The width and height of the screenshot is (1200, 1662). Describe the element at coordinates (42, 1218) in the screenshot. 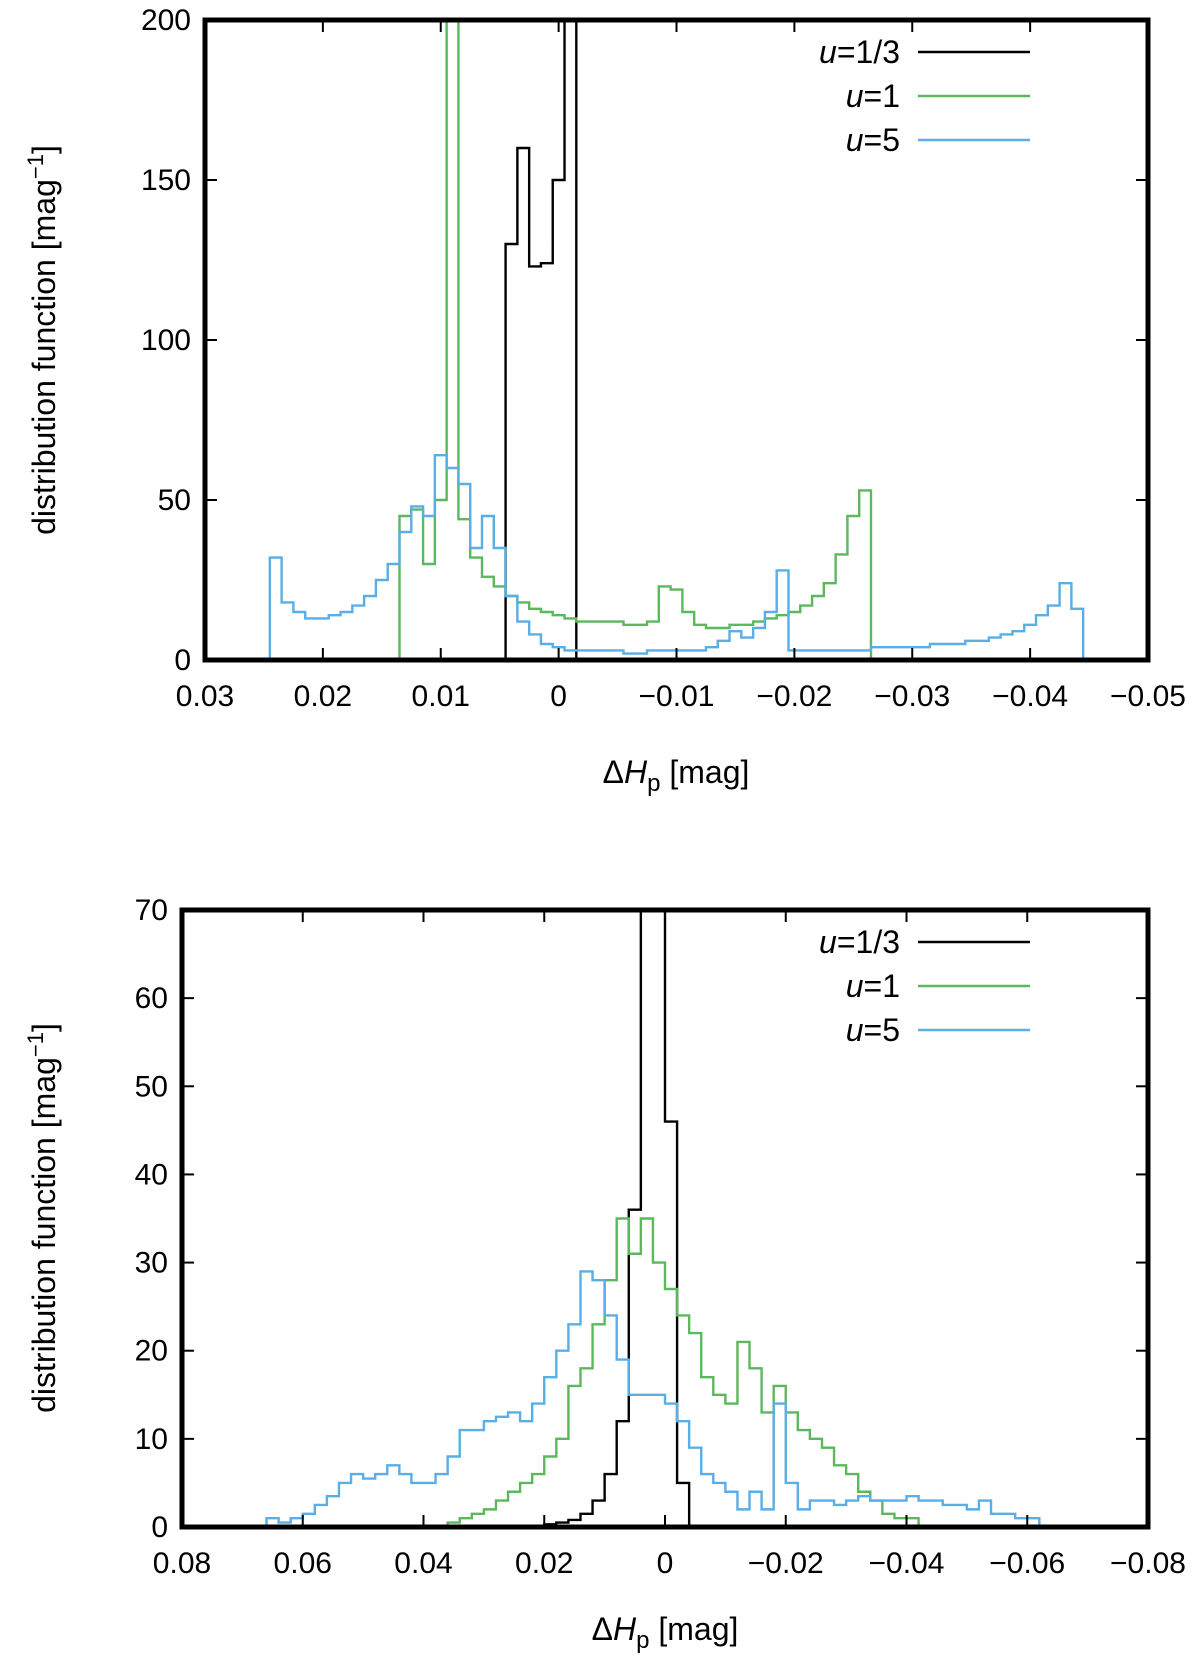

I see `bottom-y-axis-label: distribution function [mag−1]` at that location.